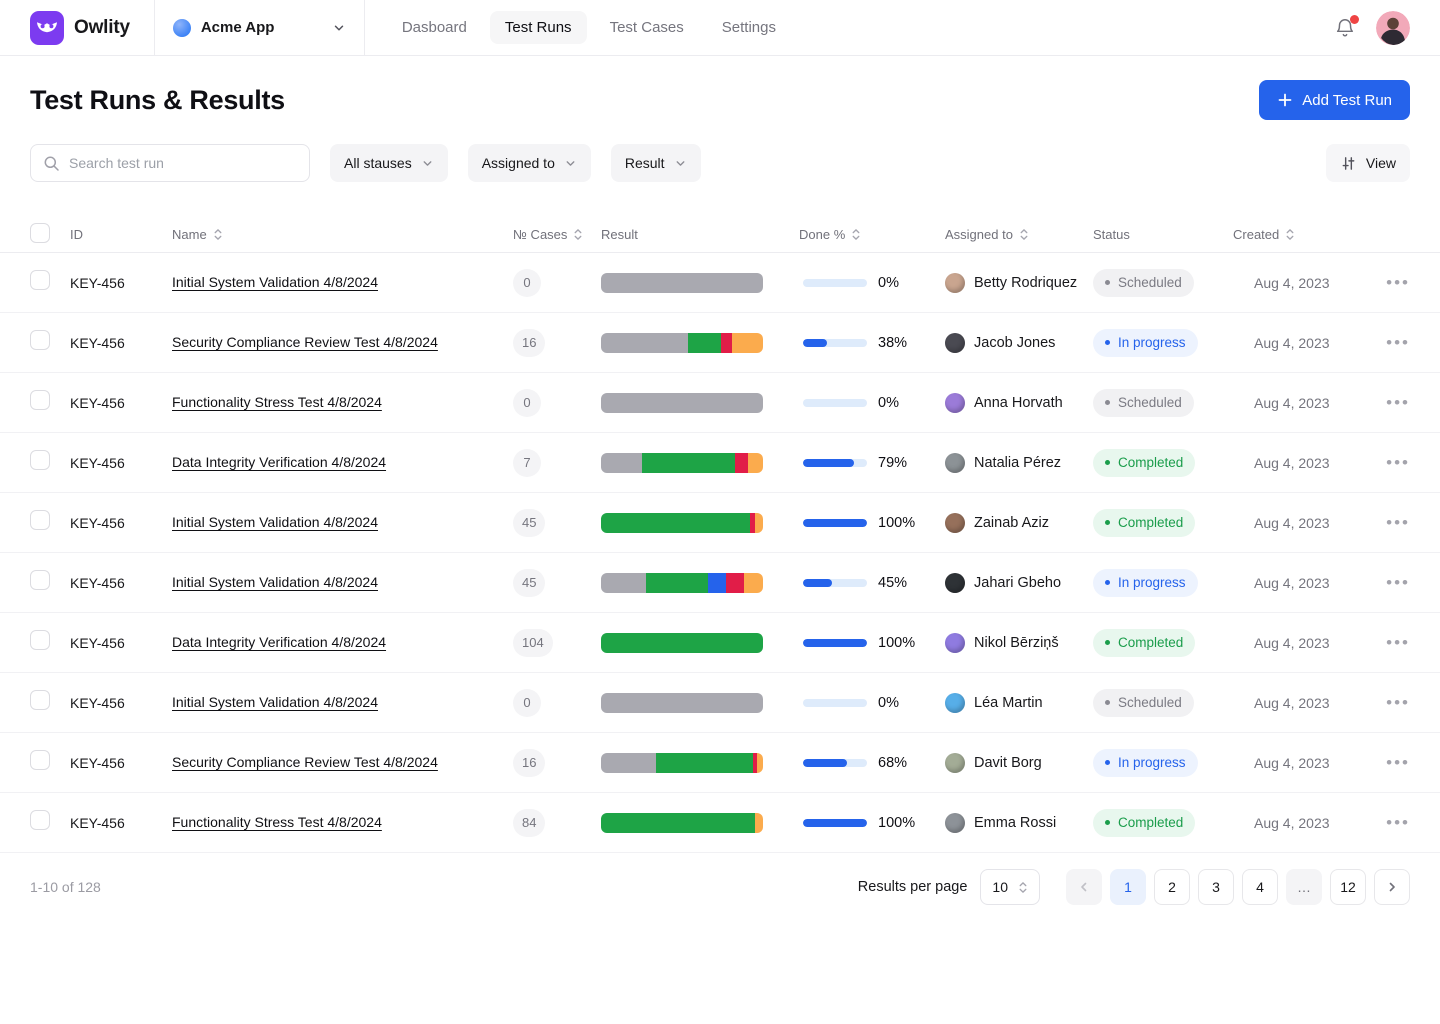  Describe the element at coordinates (676, 522) in the screenshot. I see `result-segment-green` at that location.